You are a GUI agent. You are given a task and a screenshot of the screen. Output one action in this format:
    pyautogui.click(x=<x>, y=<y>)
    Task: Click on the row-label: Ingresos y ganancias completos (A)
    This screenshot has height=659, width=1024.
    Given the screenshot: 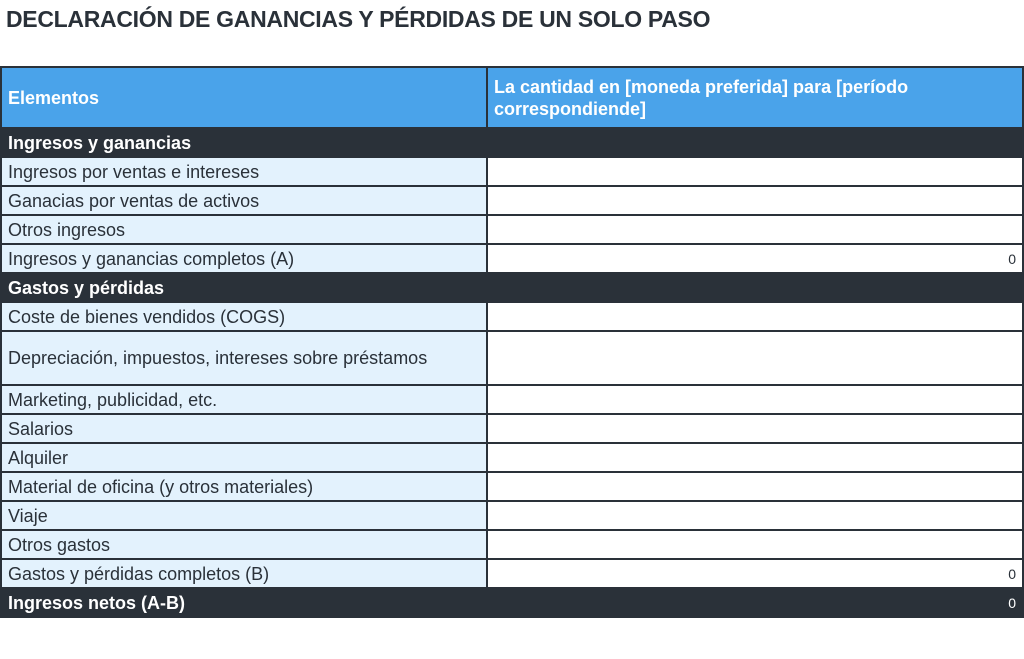 What is the action you would take?
    pyautogui.click(x=244, y=258)
    